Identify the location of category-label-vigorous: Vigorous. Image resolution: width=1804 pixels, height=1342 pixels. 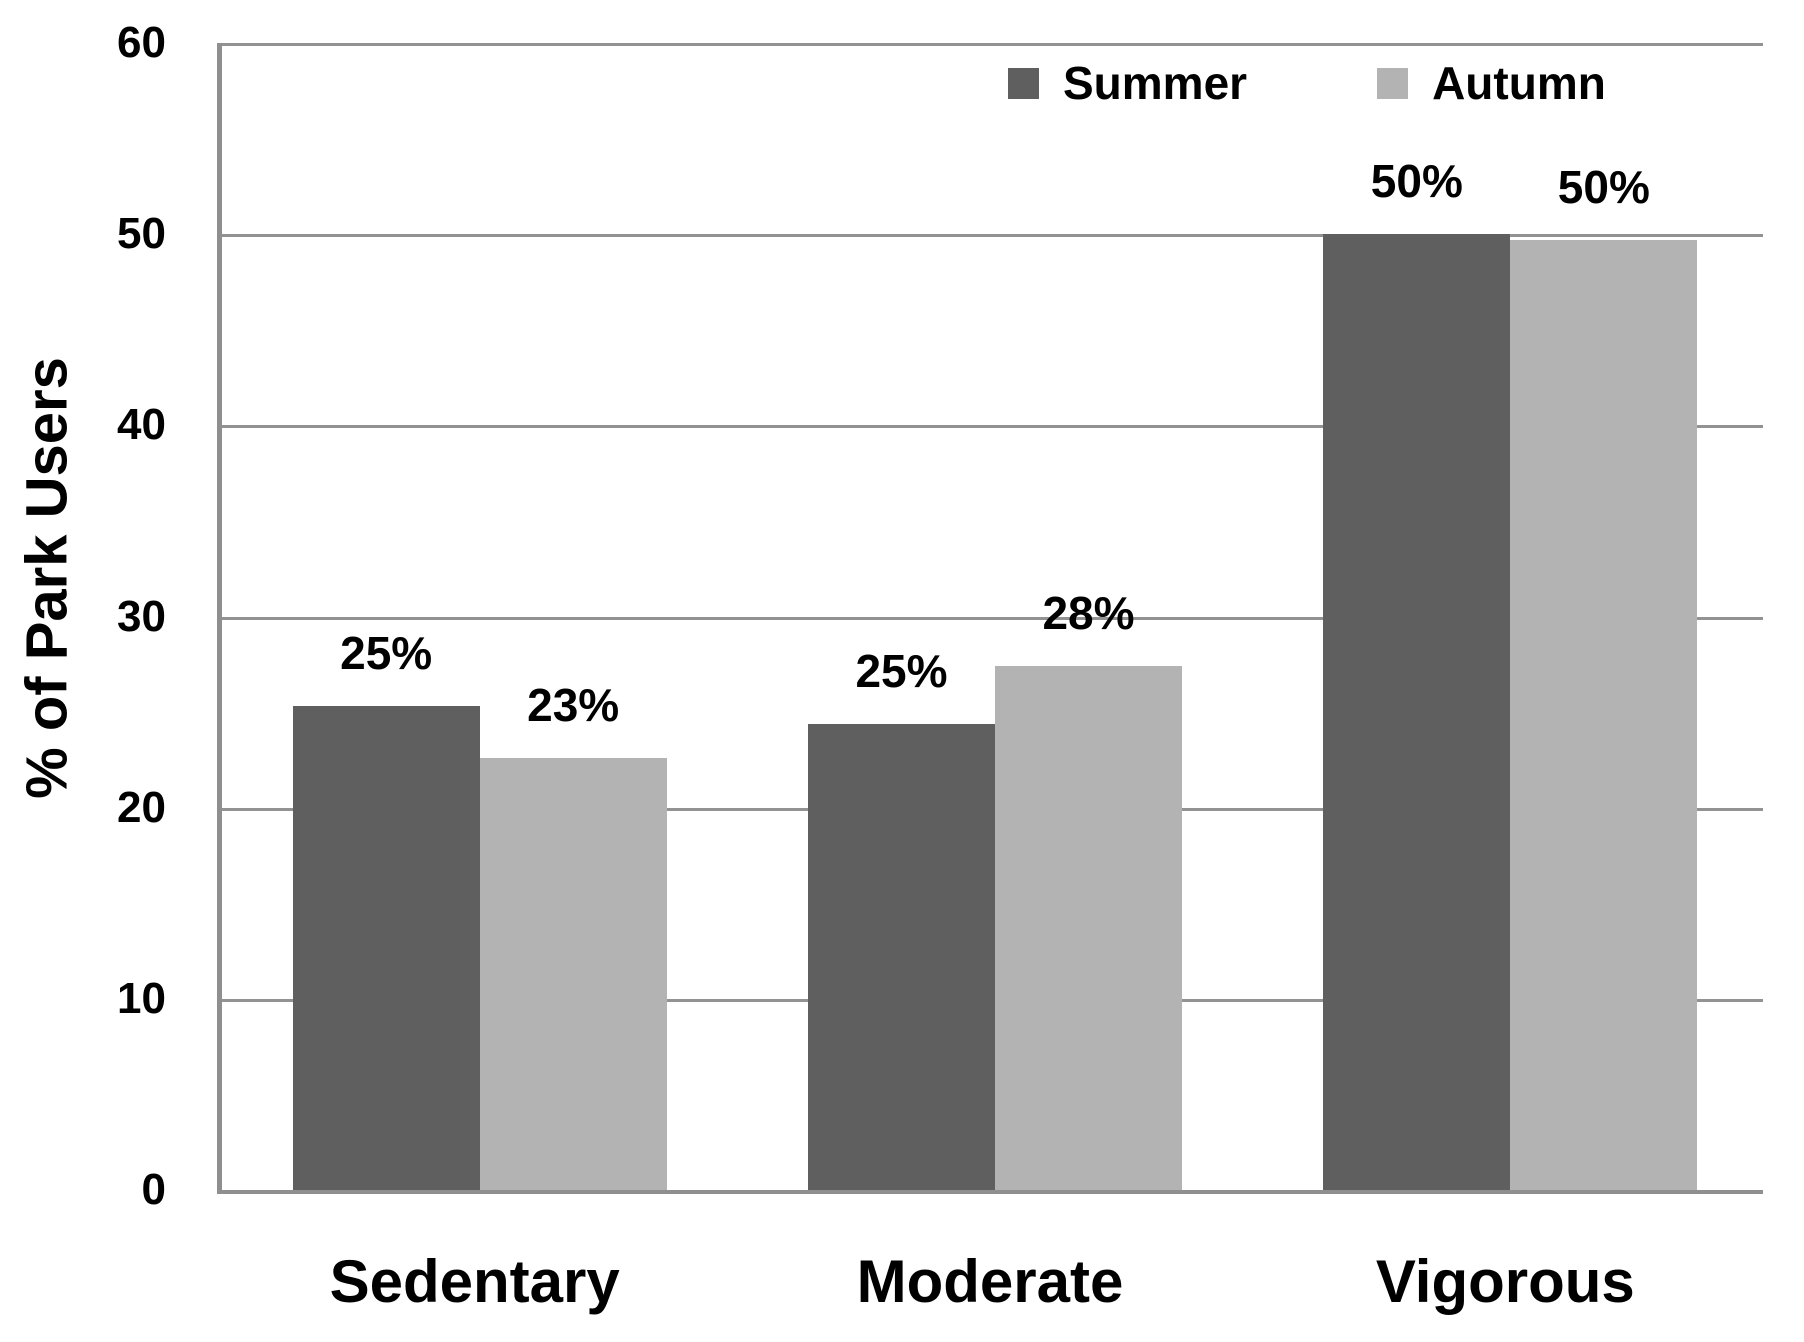
(1505, 1281).